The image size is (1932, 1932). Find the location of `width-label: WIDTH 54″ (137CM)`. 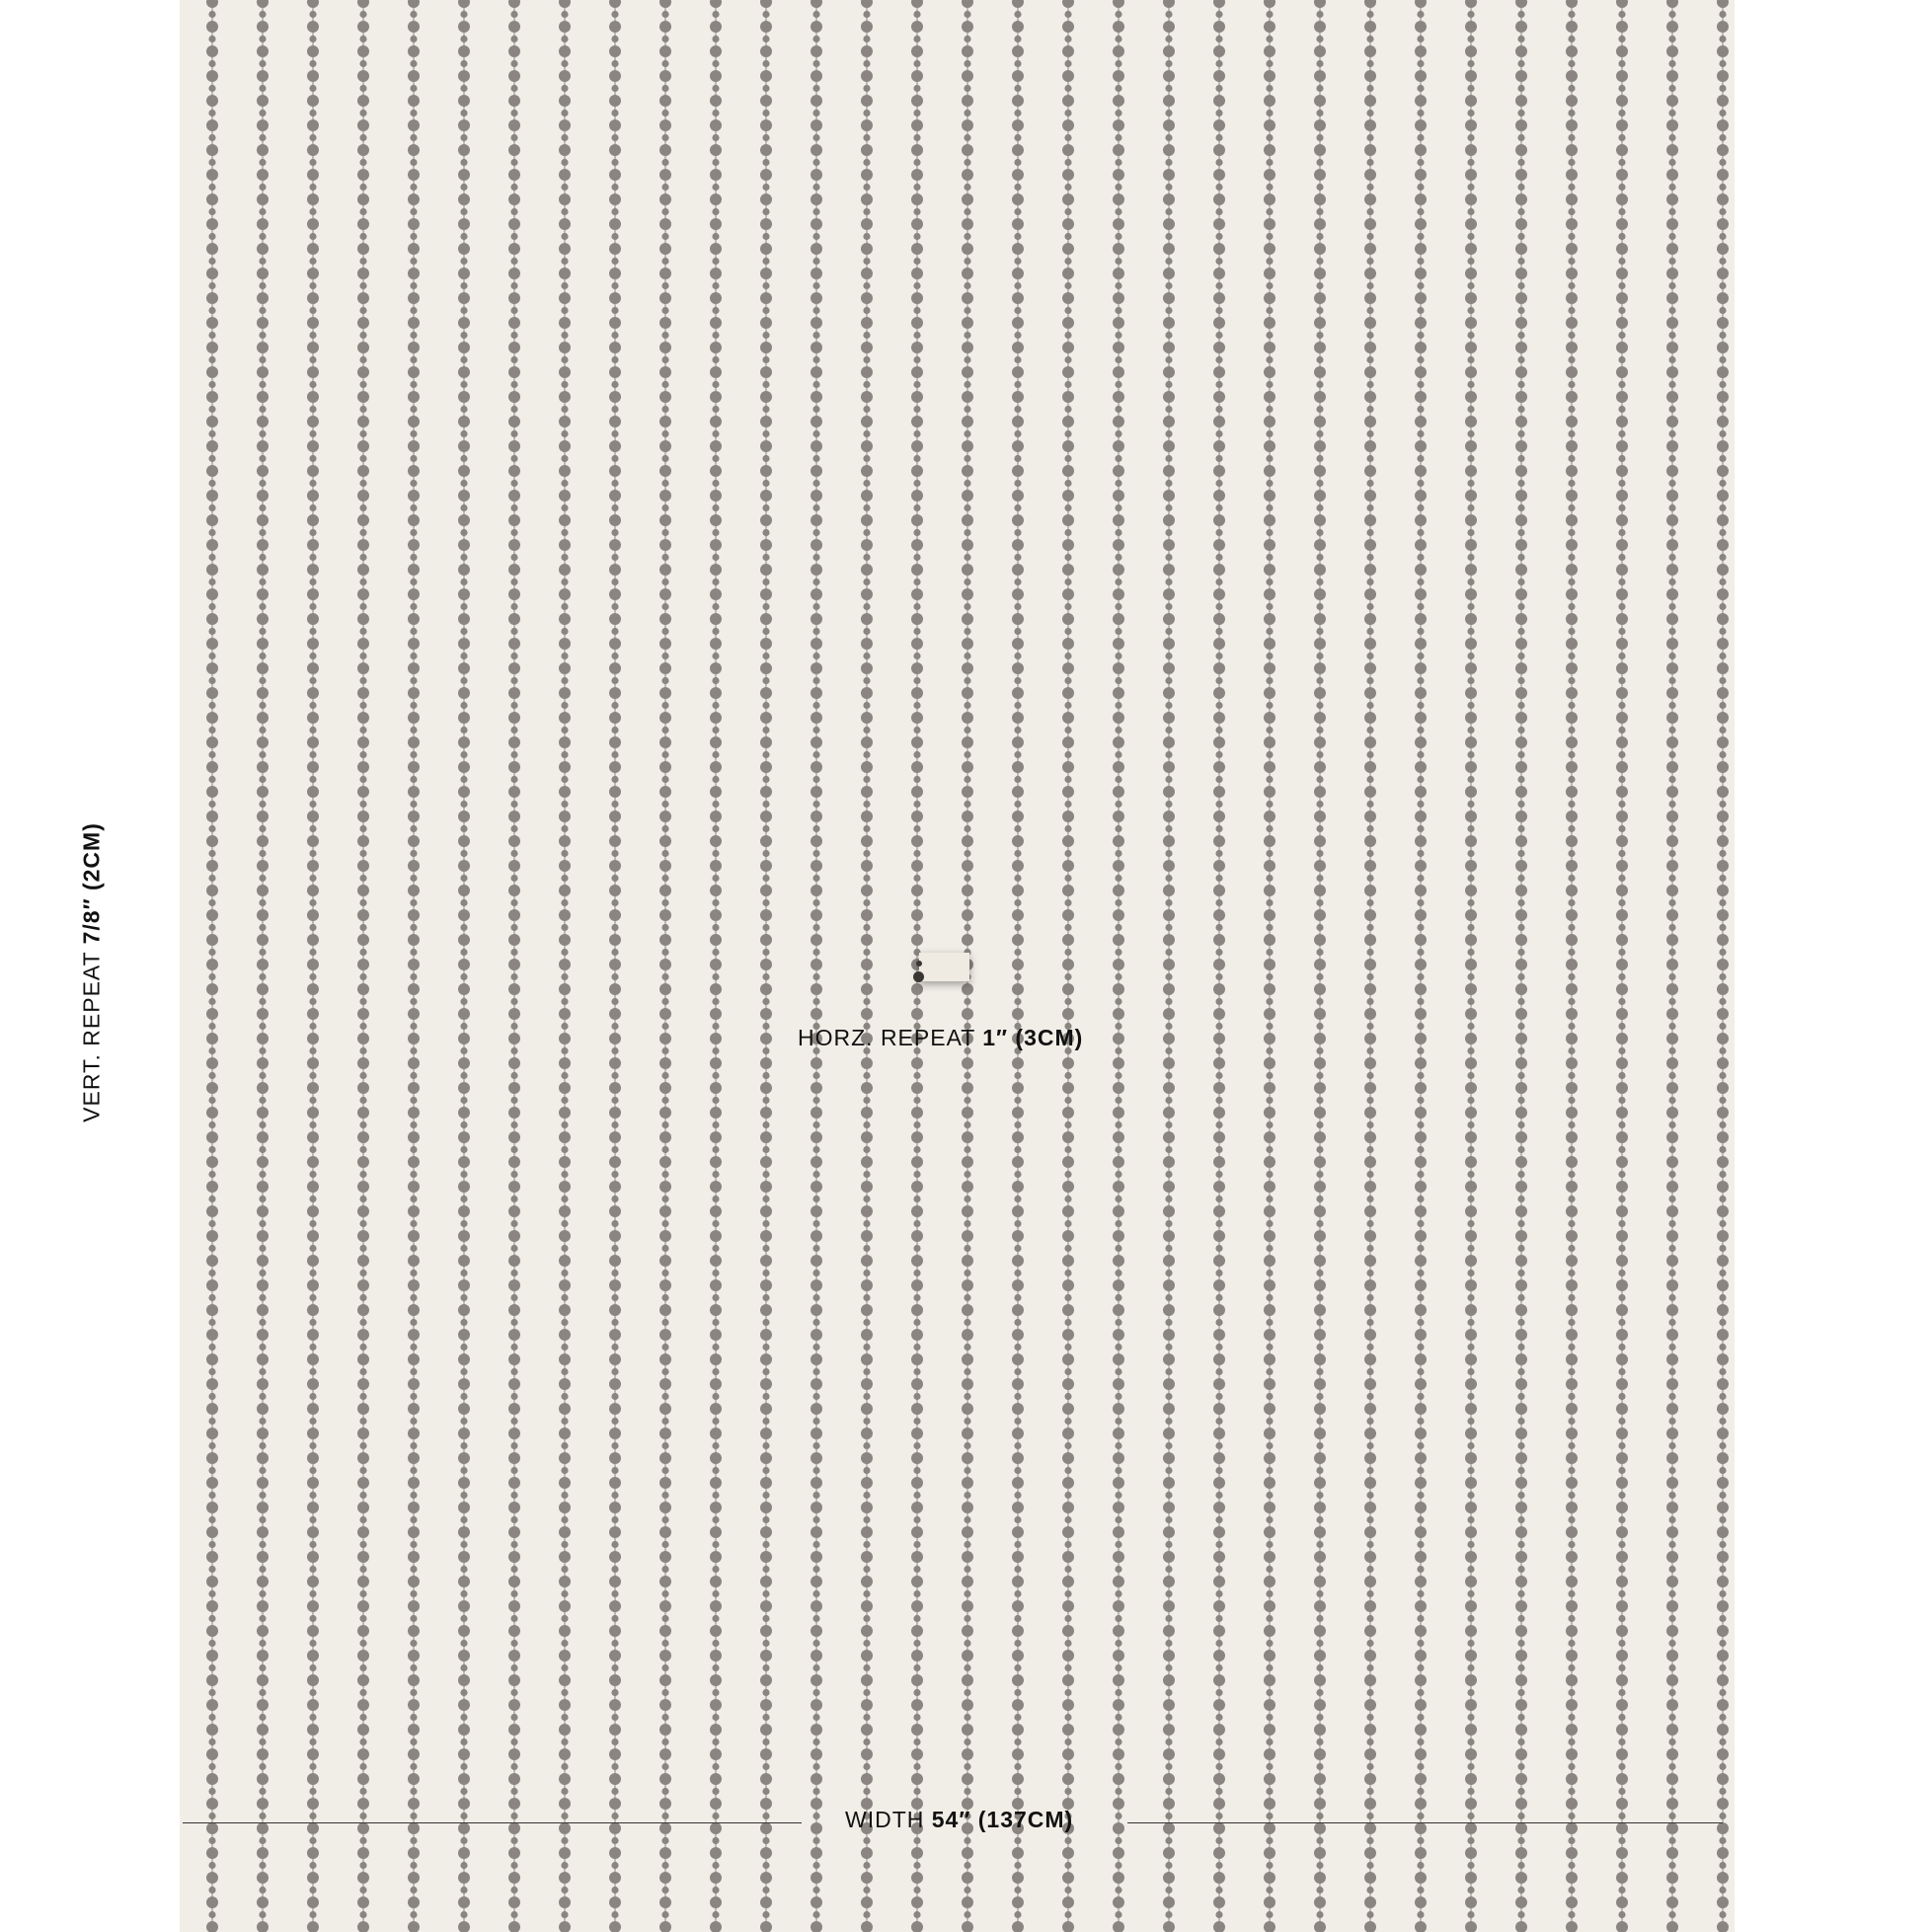

width-label: WIDTH 54″ (137CM) is located at coordinates (959, 1819).